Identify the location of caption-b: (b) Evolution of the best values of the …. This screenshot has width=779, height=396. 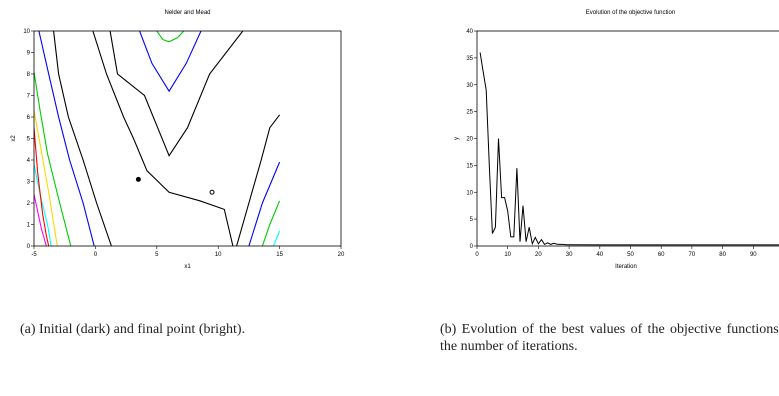
(609, 338).